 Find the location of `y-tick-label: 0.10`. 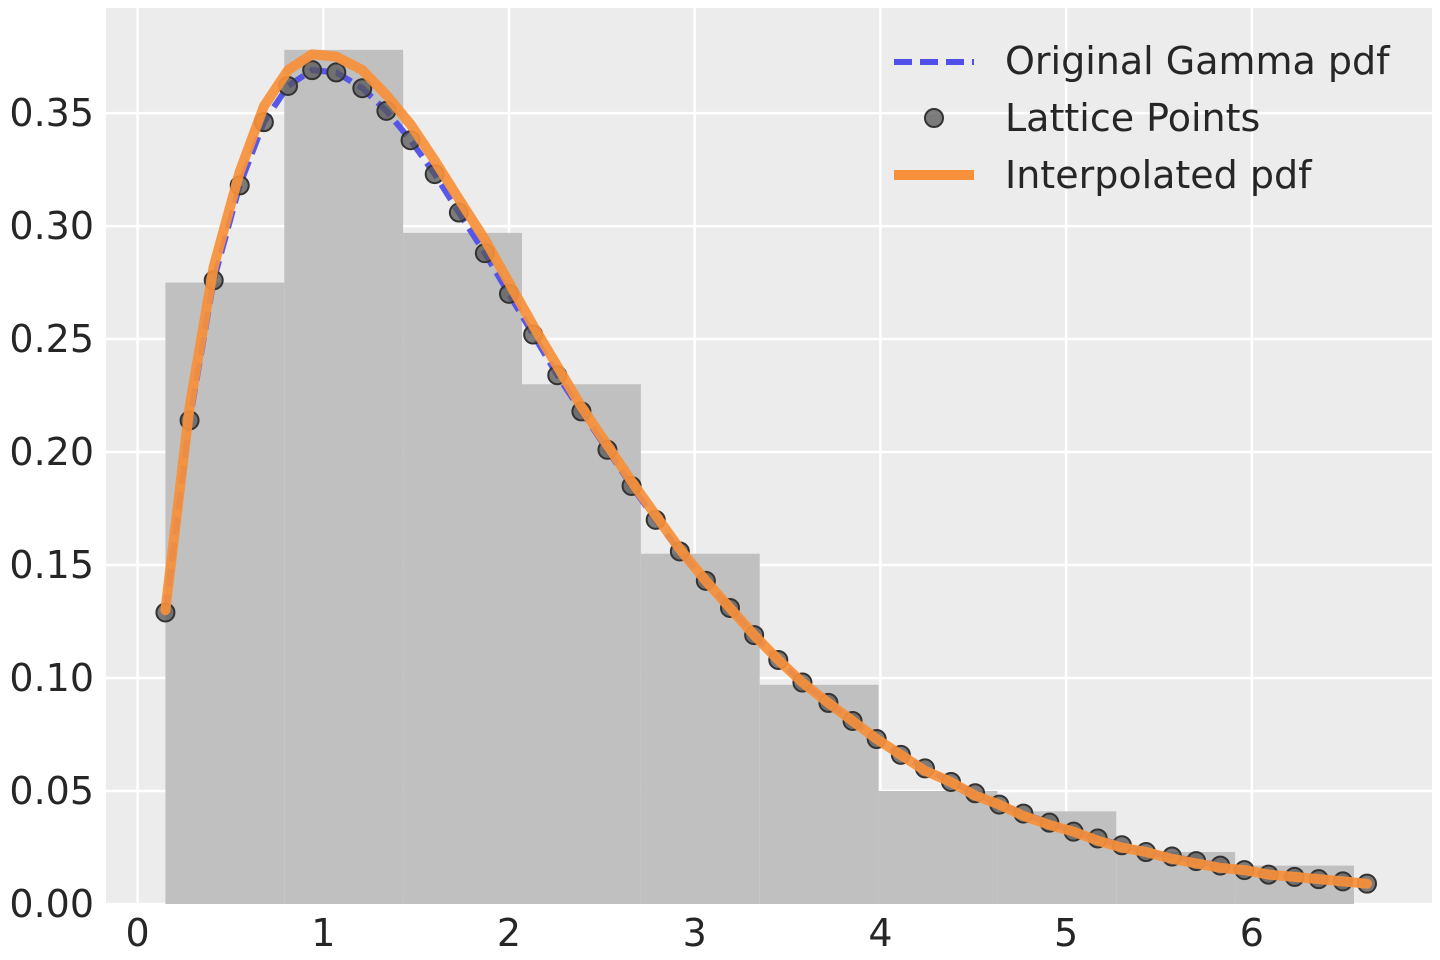

y-tick-label: 0.10 is located at coordinates (51, 678).